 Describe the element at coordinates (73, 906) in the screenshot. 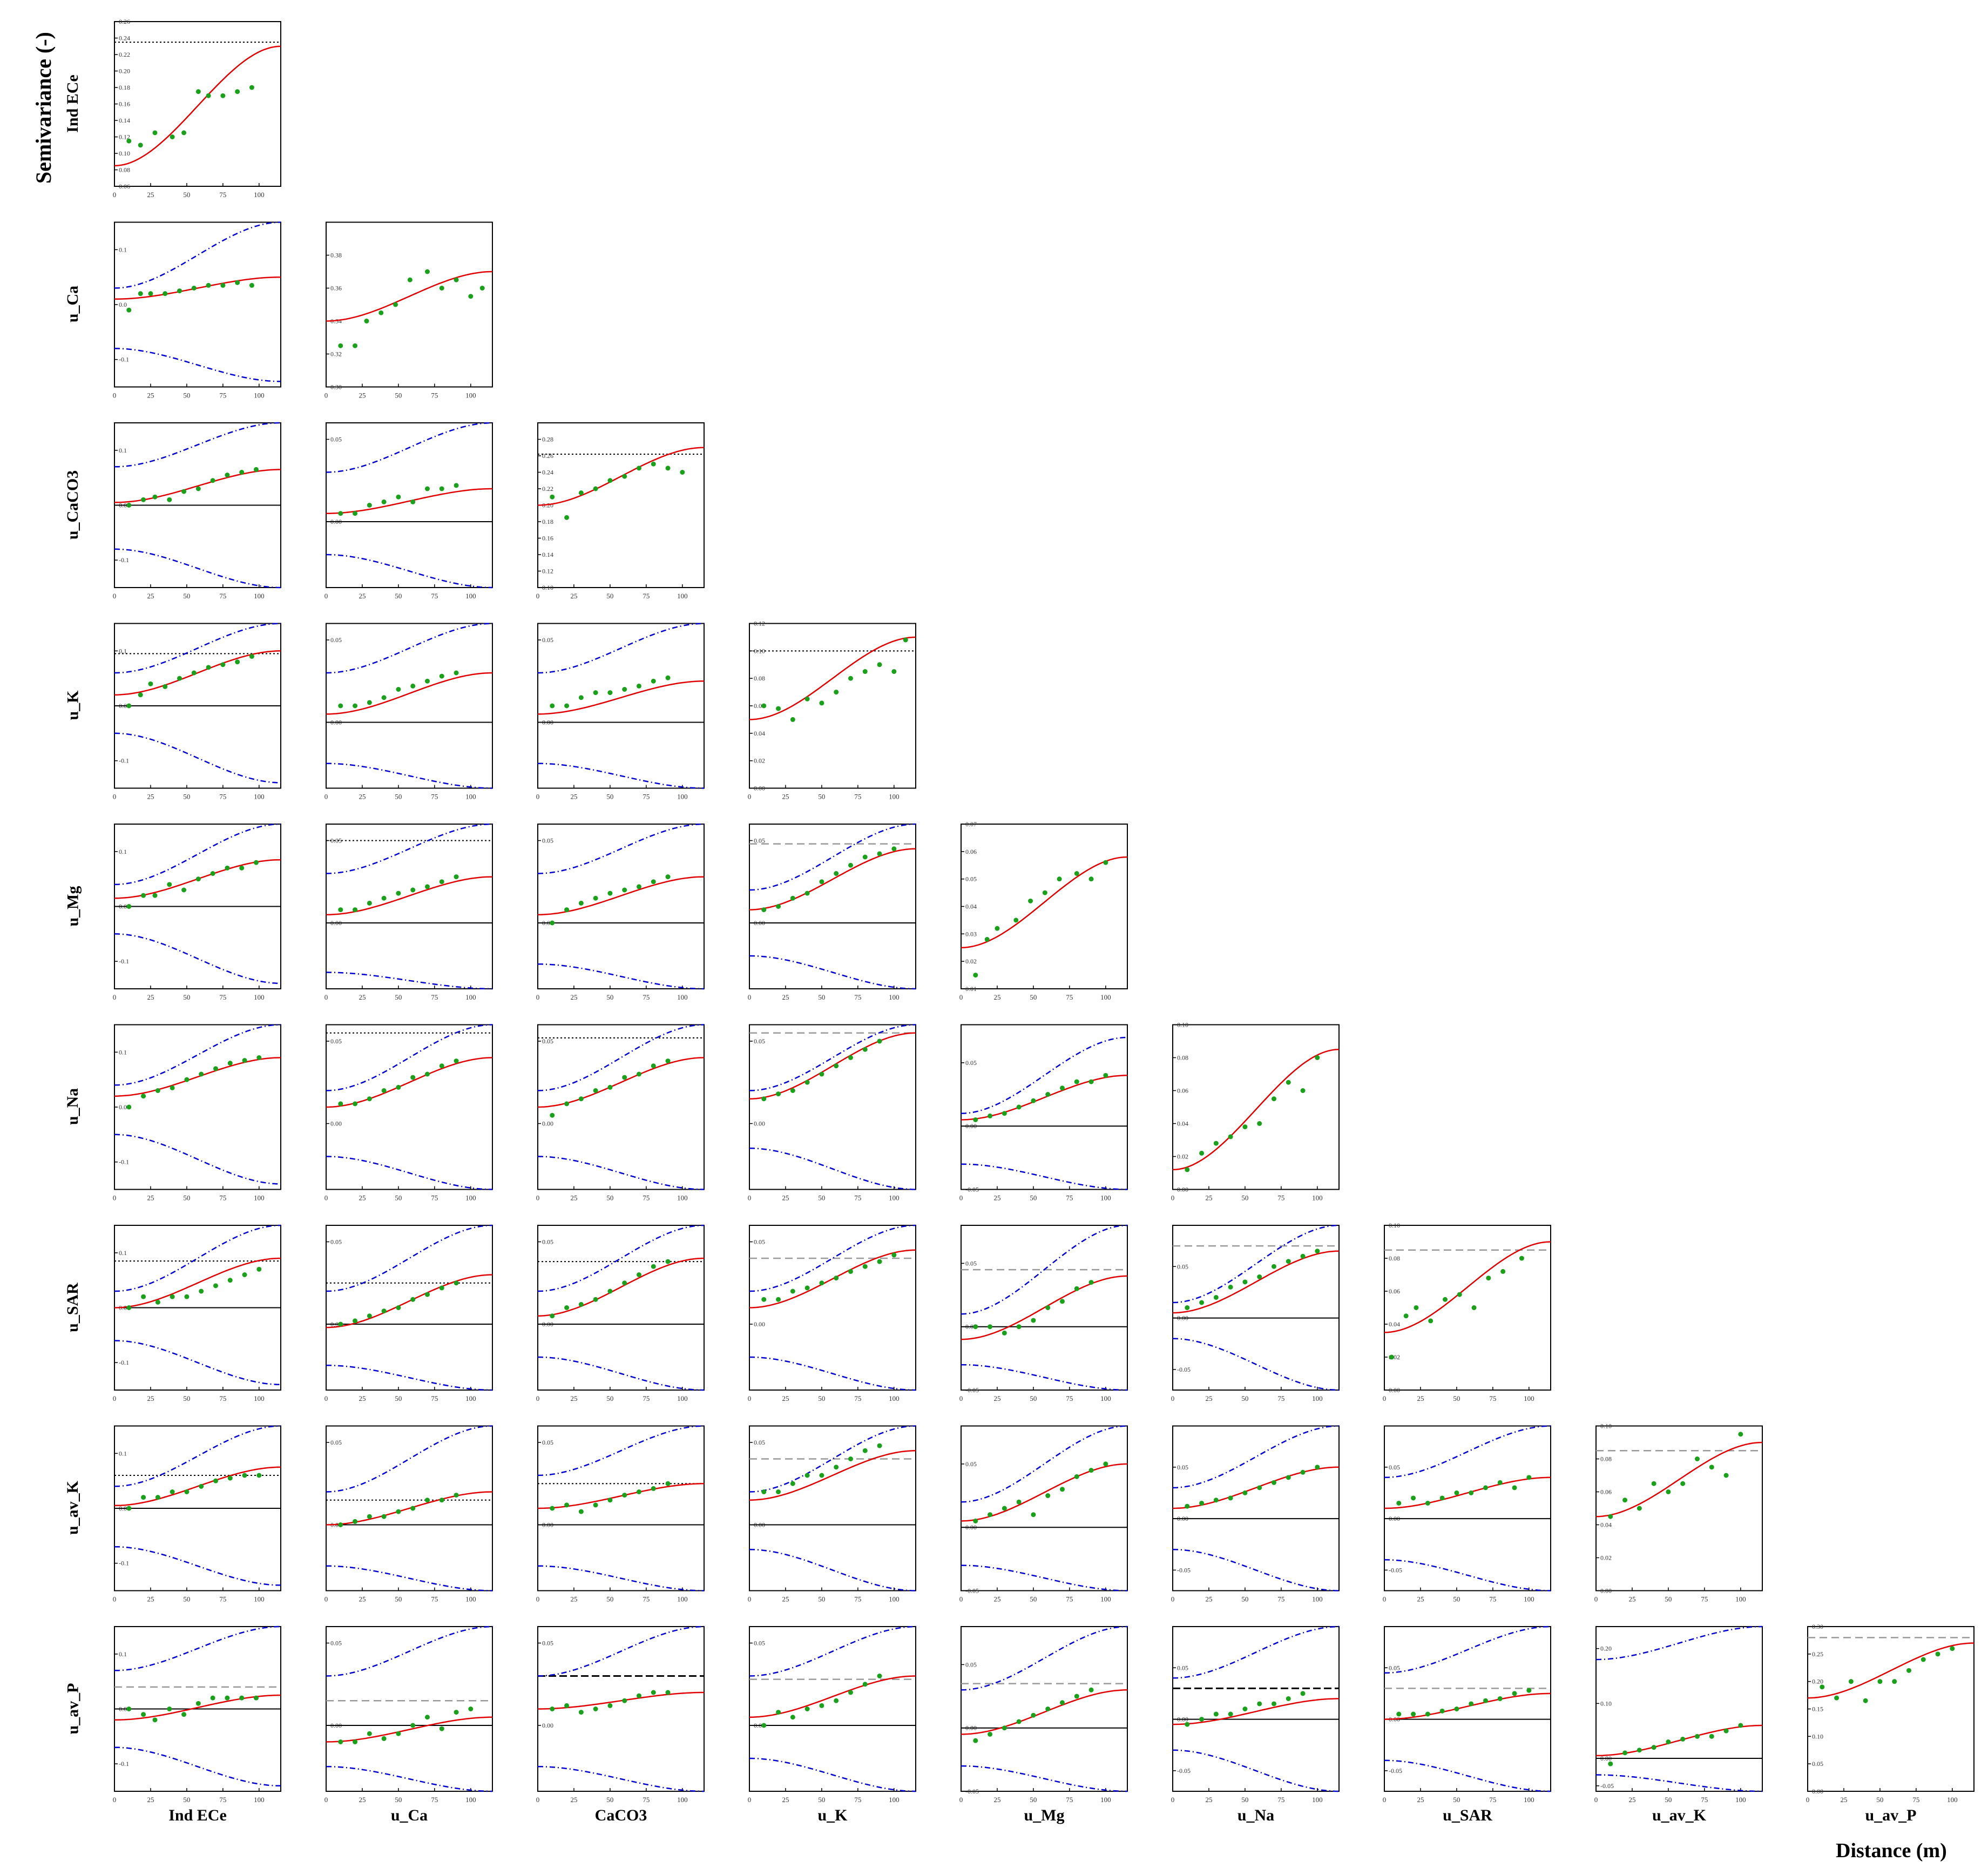

I see `row-label: u_Mg` at that location.